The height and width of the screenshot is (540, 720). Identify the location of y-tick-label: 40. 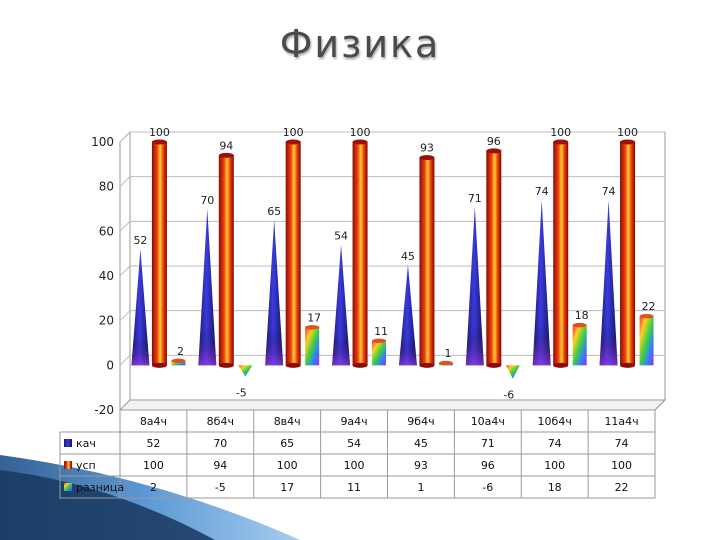
(106, 276).